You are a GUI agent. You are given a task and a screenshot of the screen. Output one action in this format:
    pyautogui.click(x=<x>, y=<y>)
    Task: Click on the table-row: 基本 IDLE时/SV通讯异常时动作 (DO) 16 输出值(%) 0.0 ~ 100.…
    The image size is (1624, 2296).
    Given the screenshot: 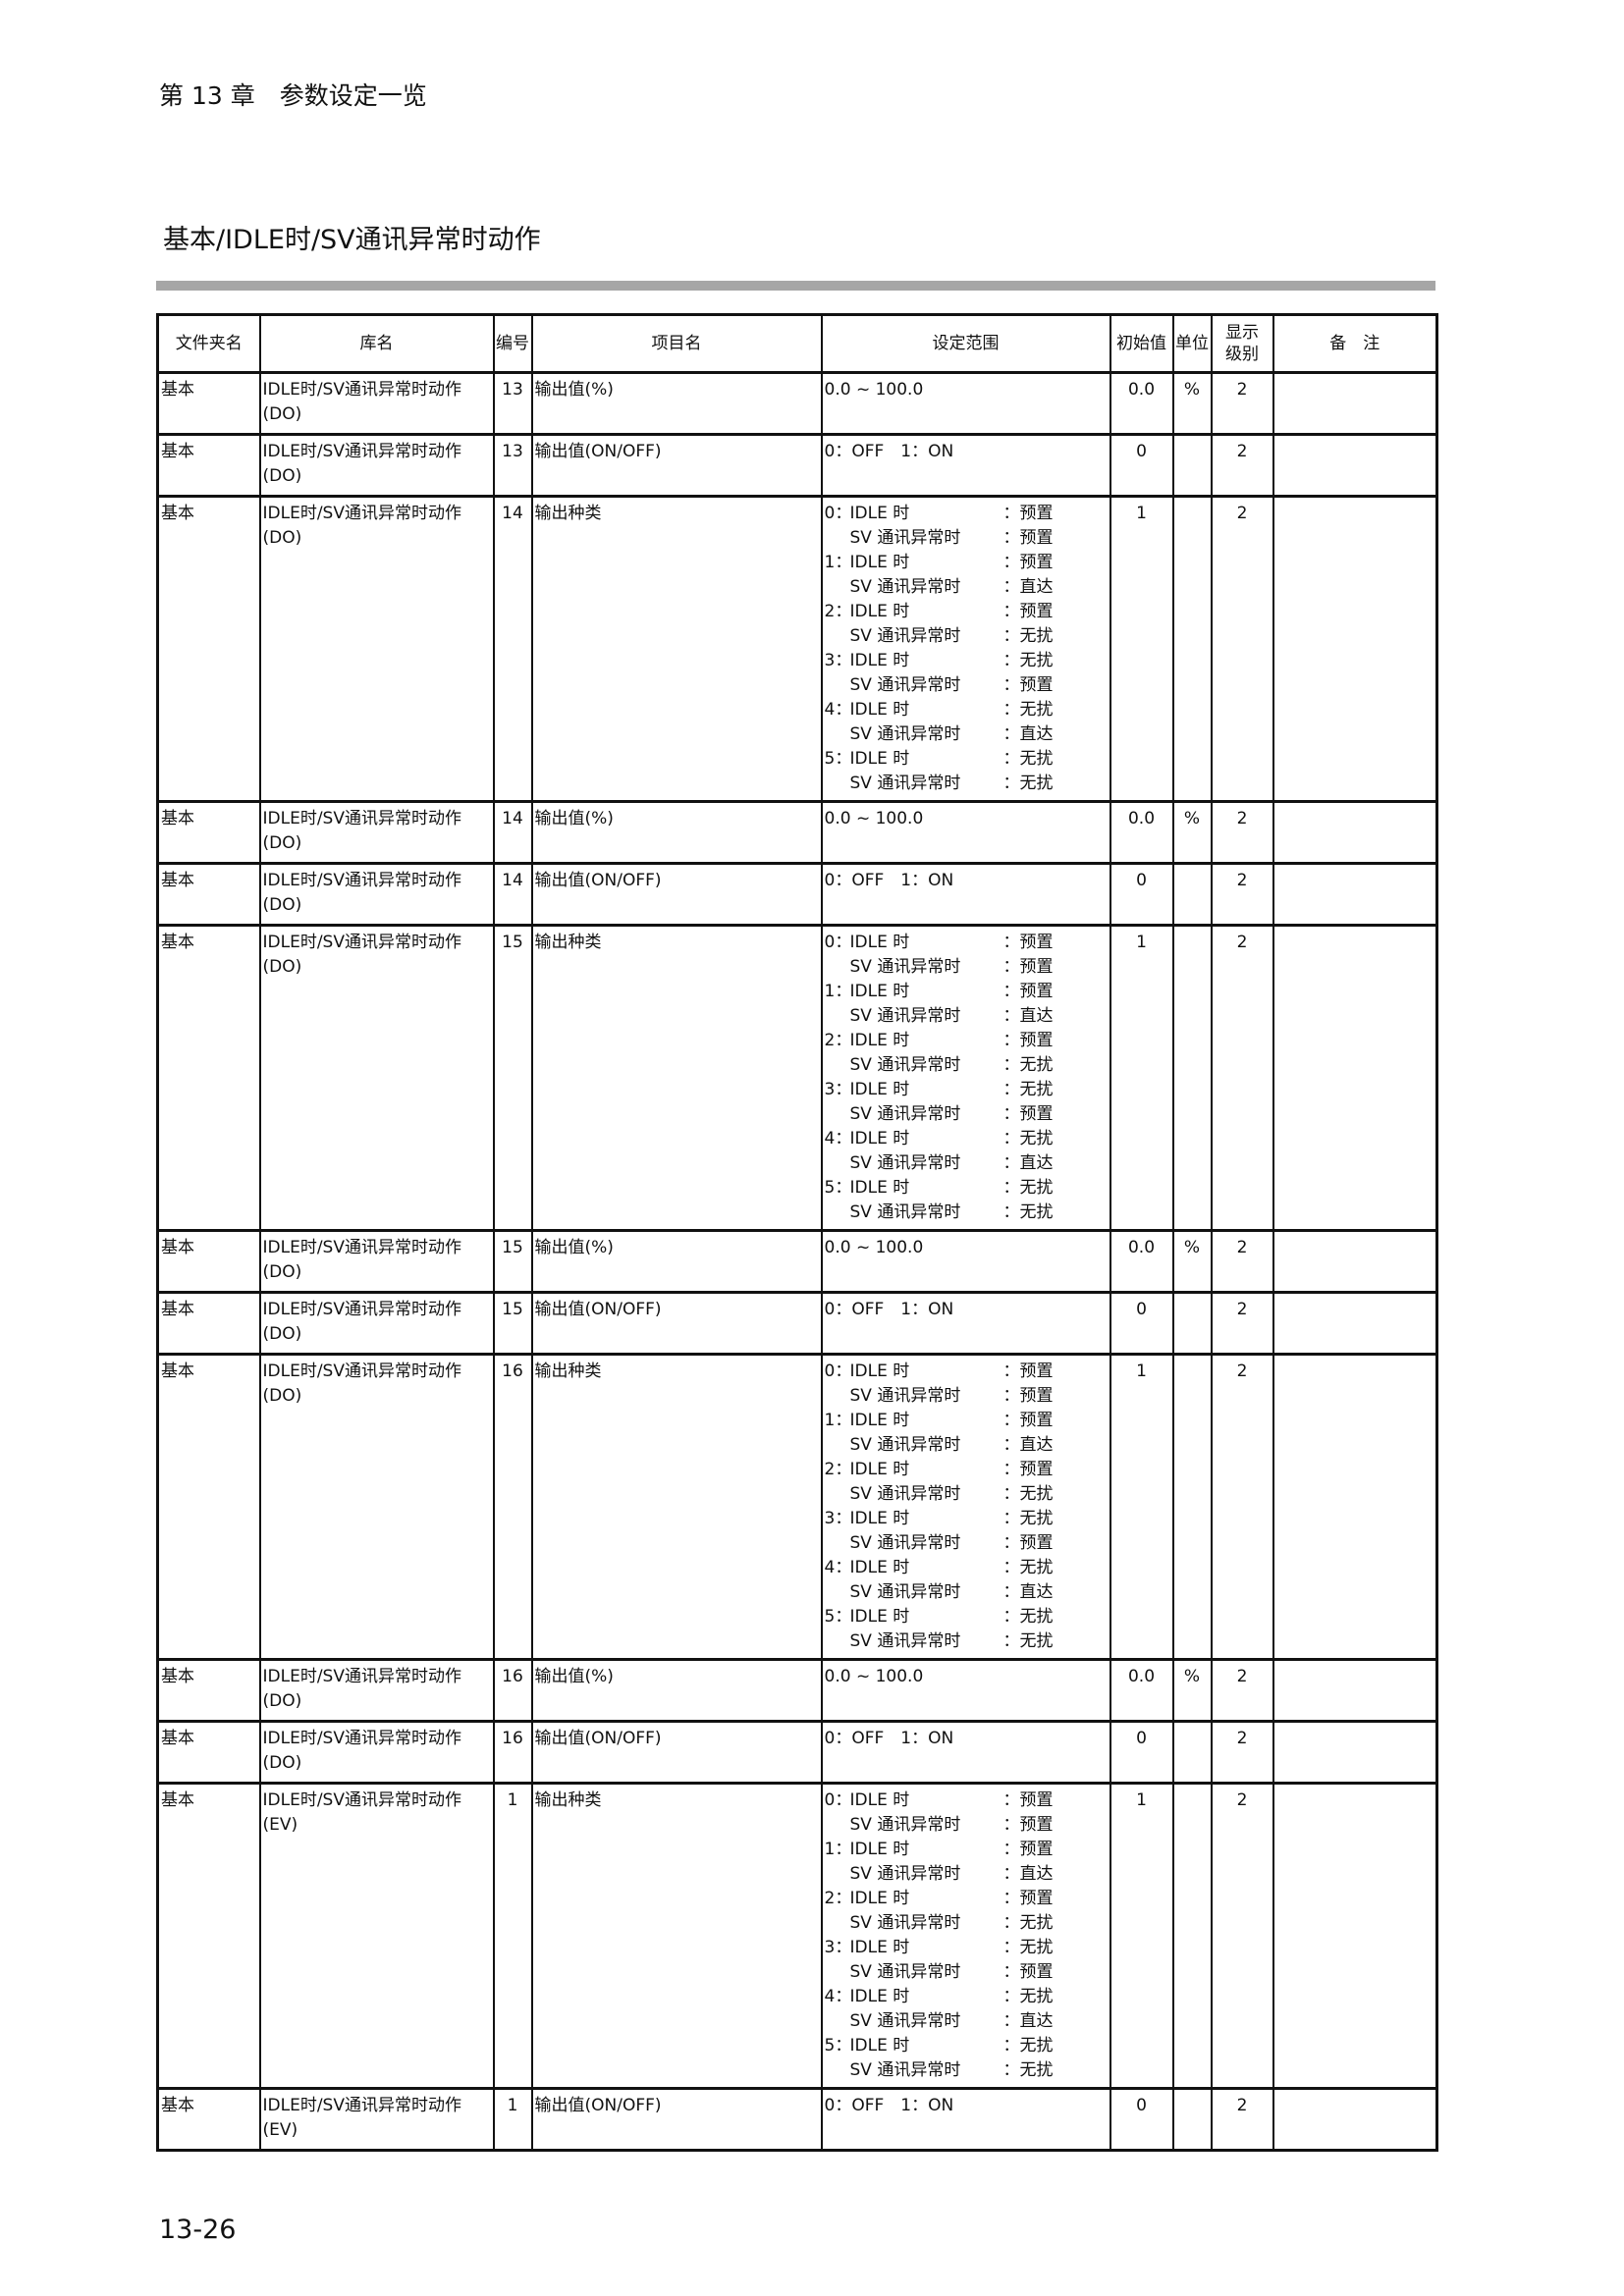 What is the action you would take?
    pyautogui.click(x=797, y=1690)
    